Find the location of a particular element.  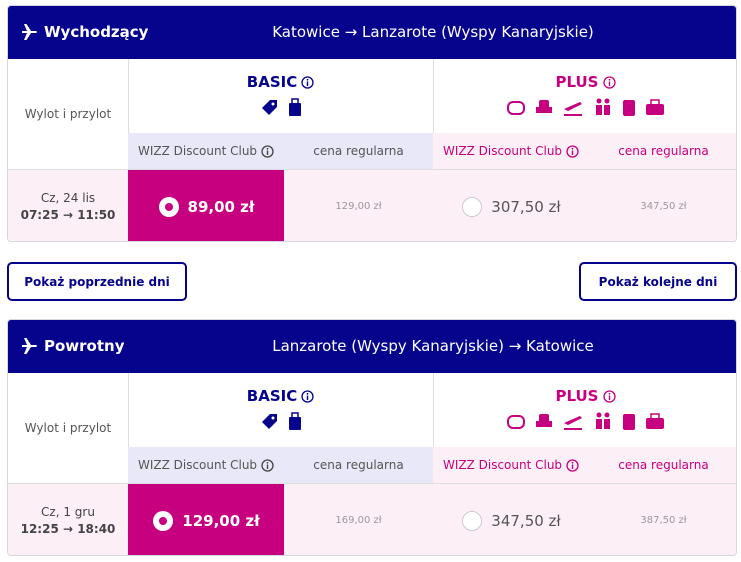

direction-label: Wychodzący is located at coordinates (96, 32).